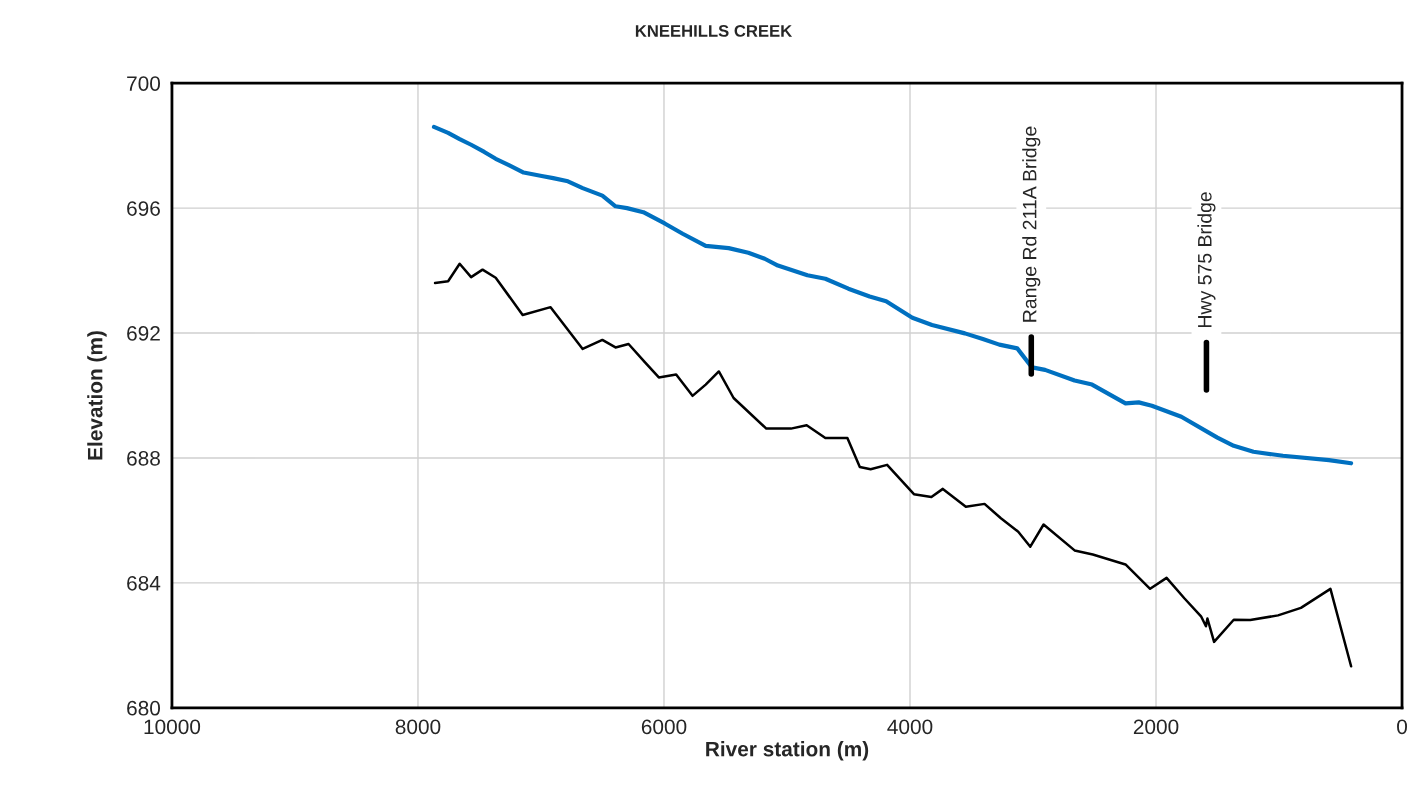 This screenshot has height=808, width=1427. Describe the element at coordinates (1402, 727) in the screenshot. I see `x-tick-label: 0` at that location.